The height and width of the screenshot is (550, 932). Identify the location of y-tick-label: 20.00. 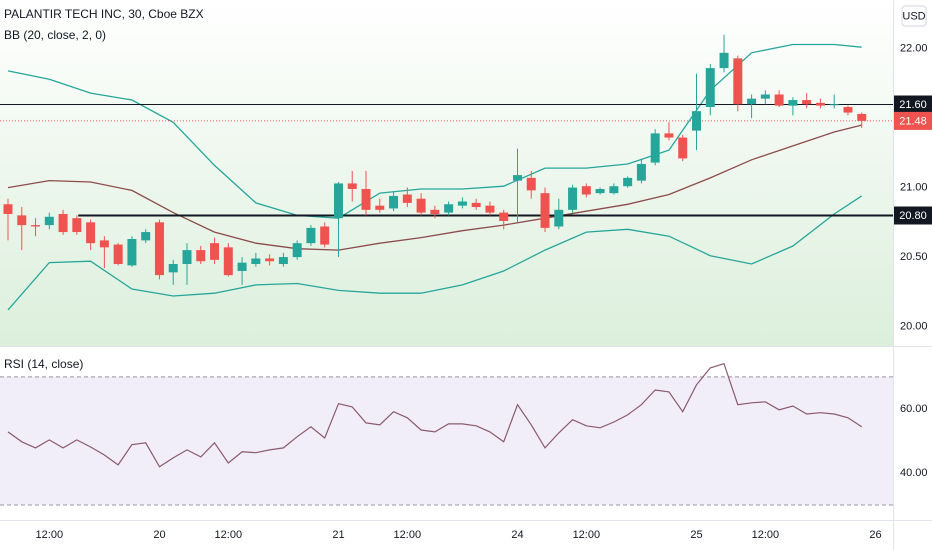
(914, 326).